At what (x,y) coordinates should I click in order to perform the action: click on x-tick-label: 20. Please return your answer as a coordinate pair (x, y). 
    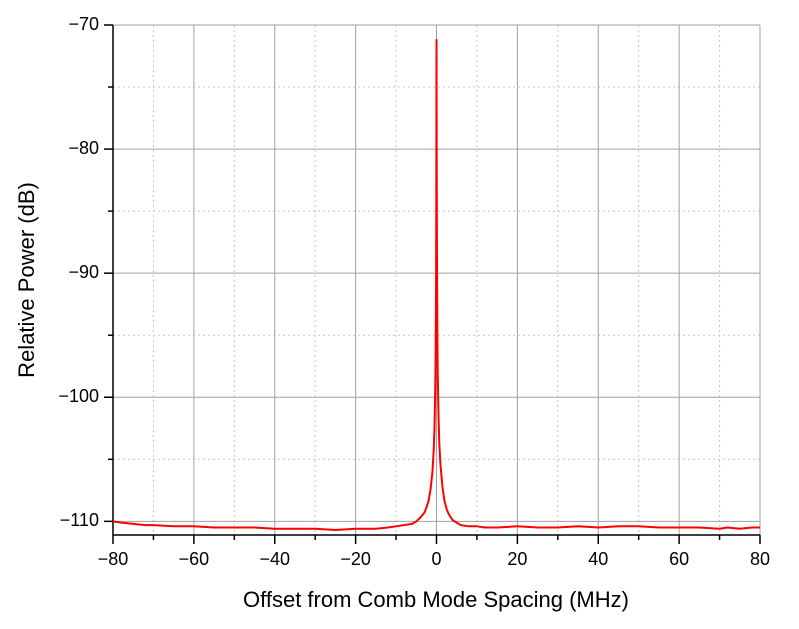
    Looking at the image, I should click on (517, 559).